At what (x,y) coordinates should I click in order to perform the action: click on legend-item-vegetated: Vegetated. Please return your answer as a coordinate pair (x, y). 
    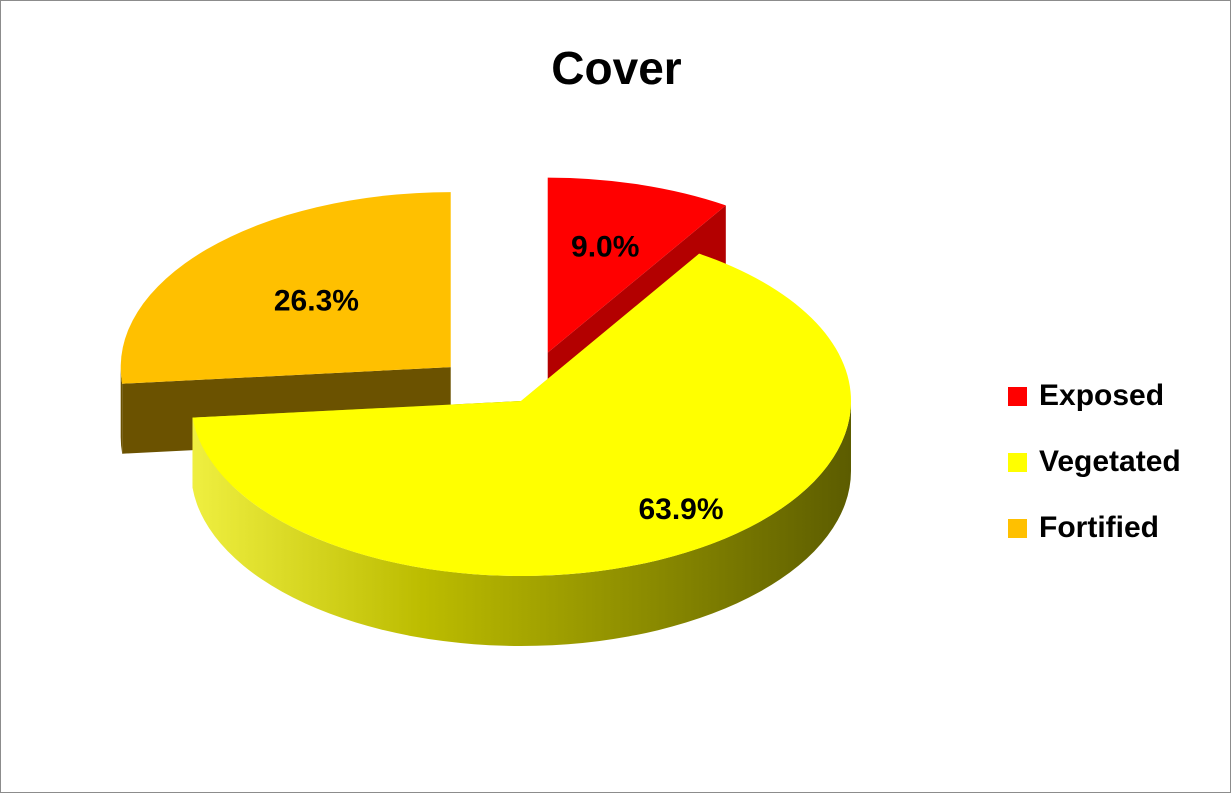
    Looking at the image, I should click on (1094, 462).